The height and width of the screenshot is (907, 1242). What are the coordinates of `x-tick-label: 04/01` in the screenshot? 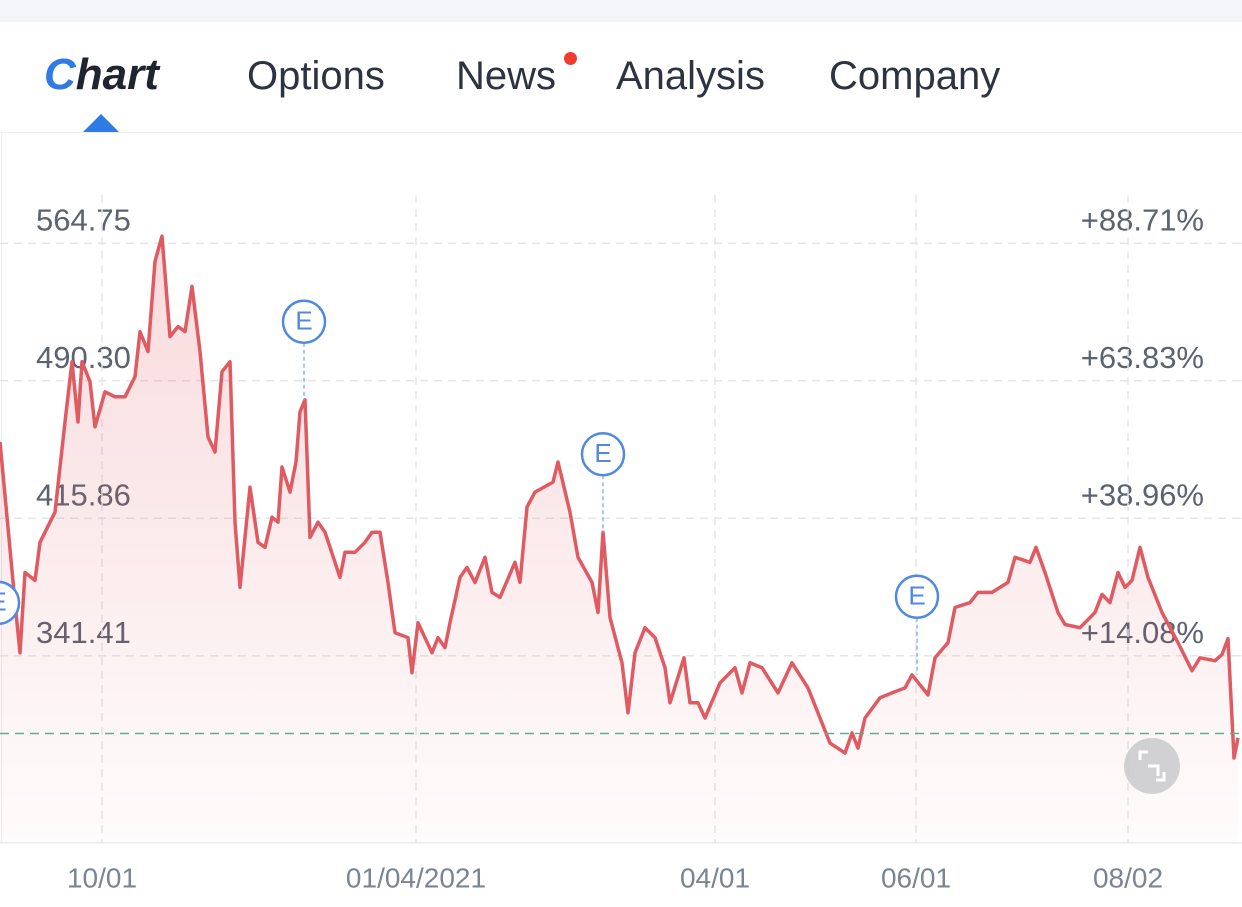 It's located at (715, 877).